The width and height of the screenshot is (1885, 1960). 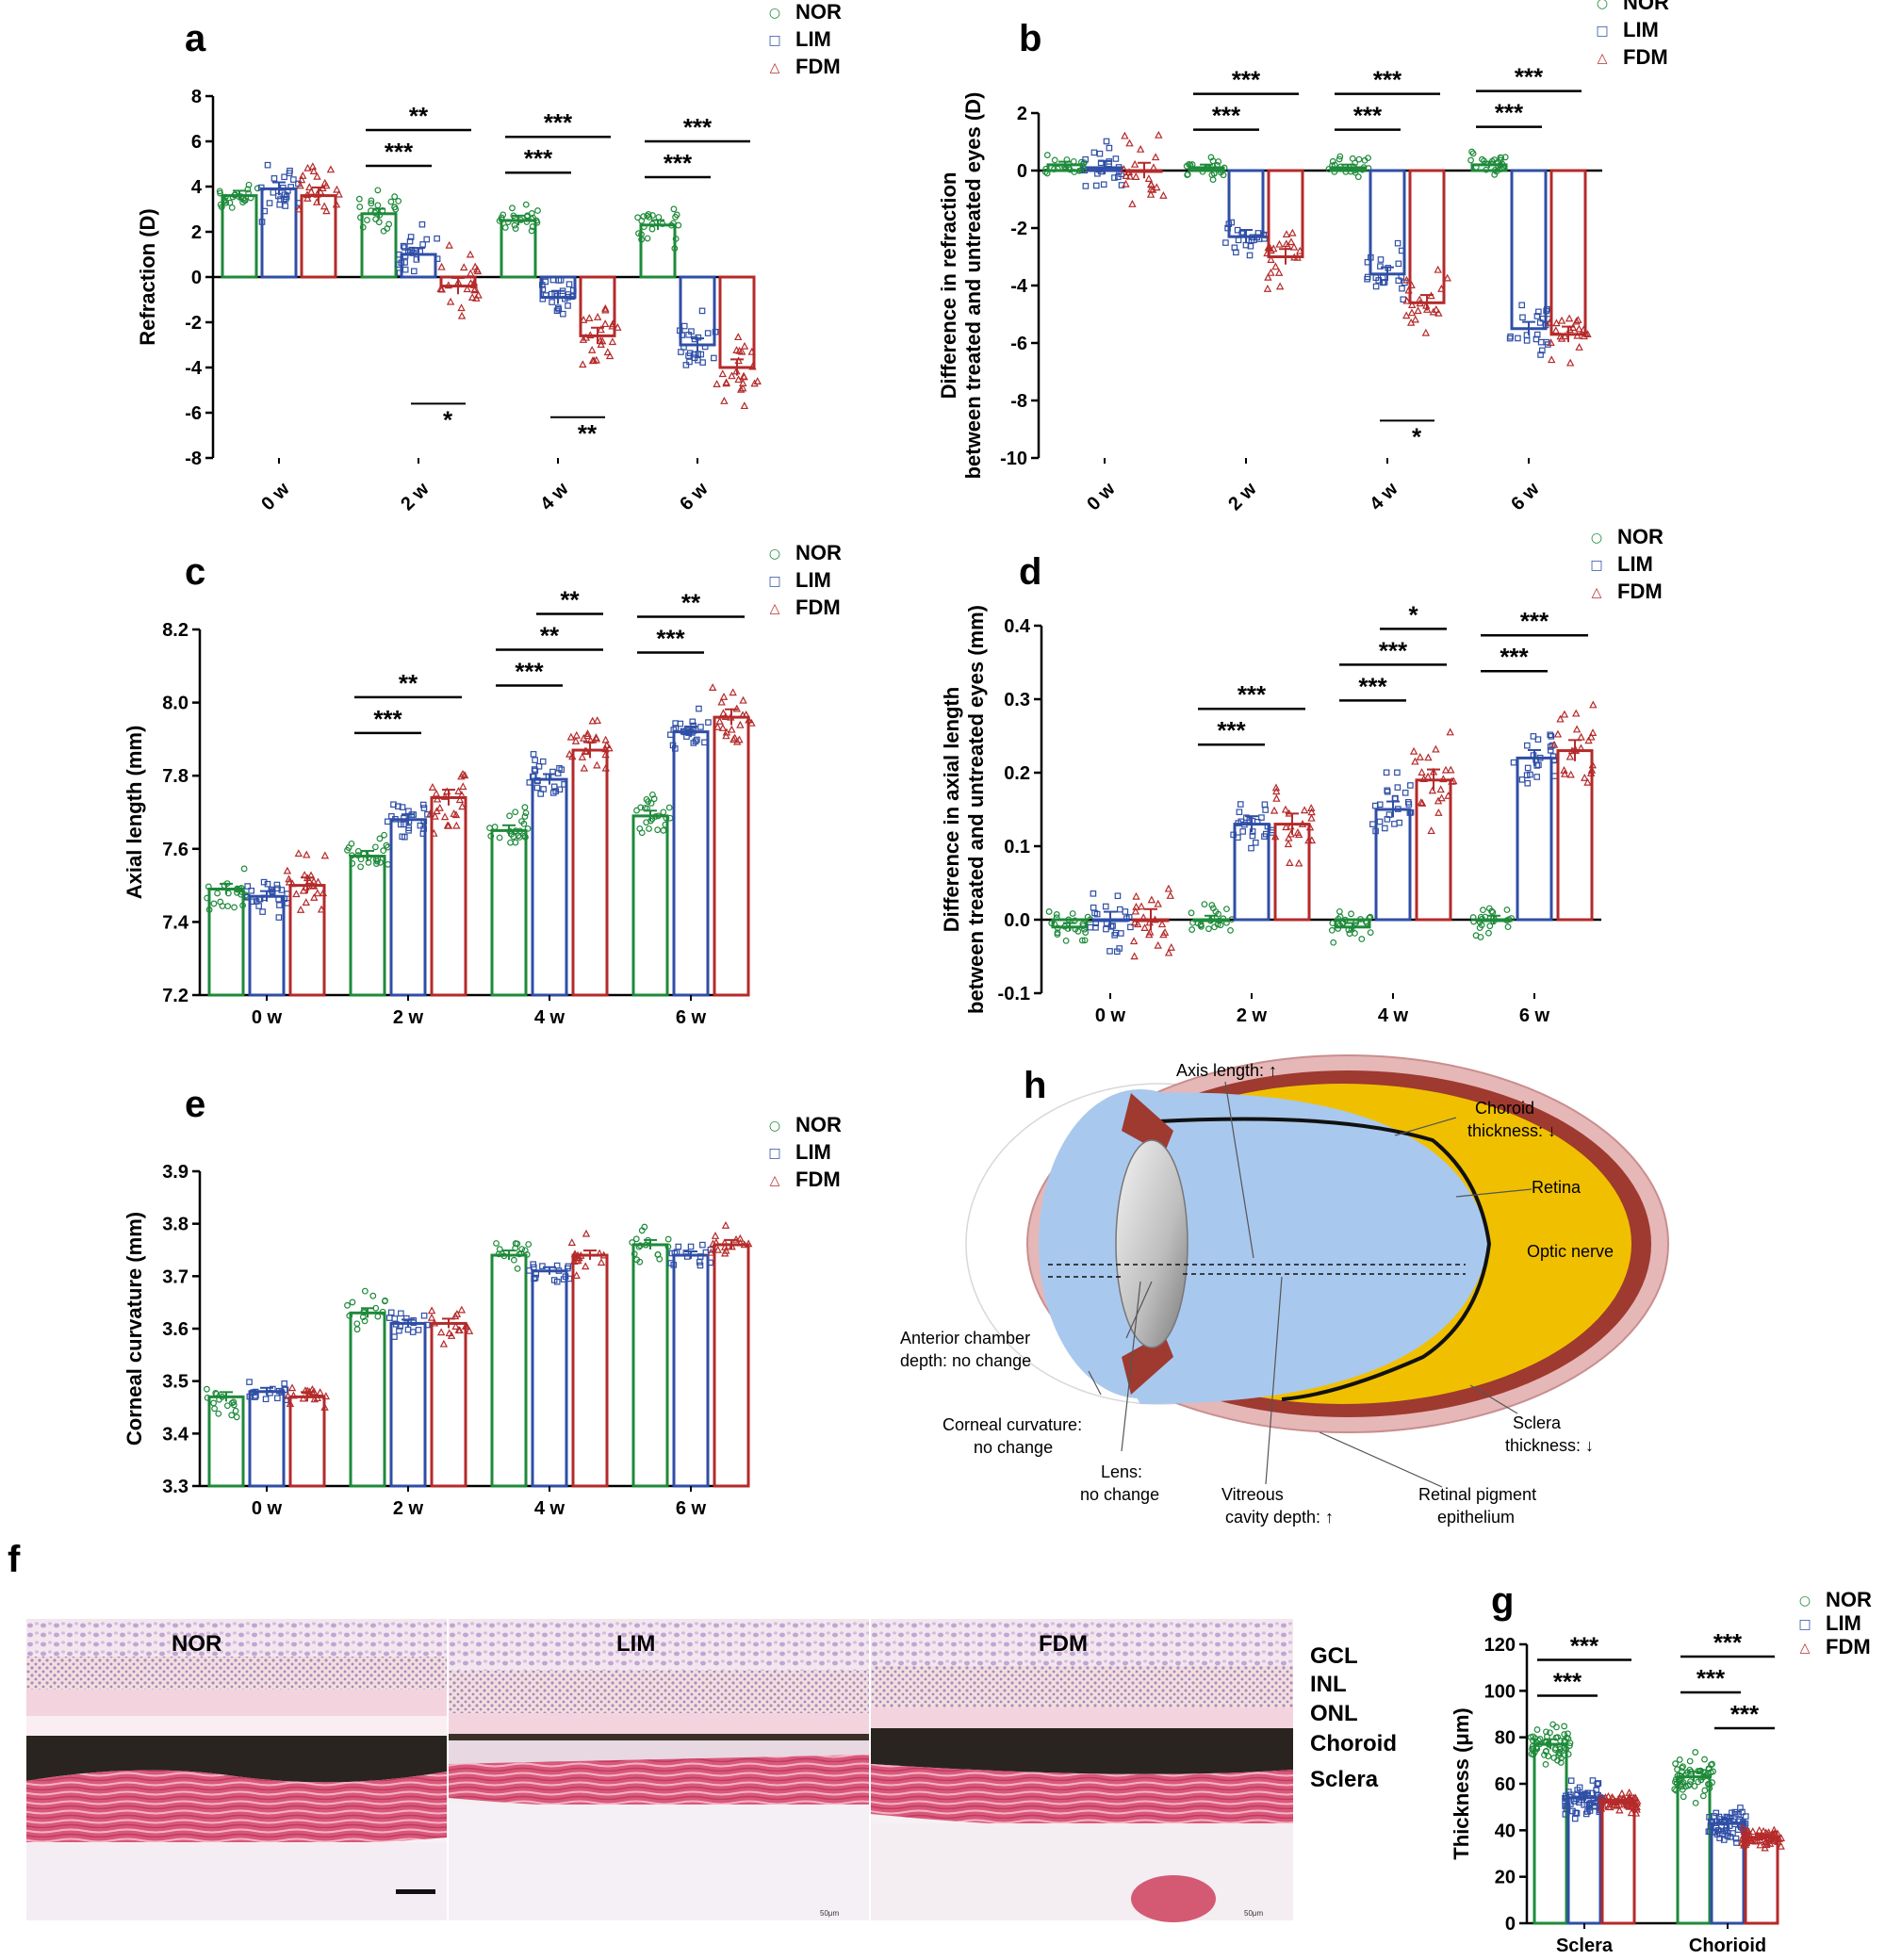 What do you see at coordinates (1568, 1681) in the screenshot?
I see `significance-label: ***` at bounding box center [1568, 1681].